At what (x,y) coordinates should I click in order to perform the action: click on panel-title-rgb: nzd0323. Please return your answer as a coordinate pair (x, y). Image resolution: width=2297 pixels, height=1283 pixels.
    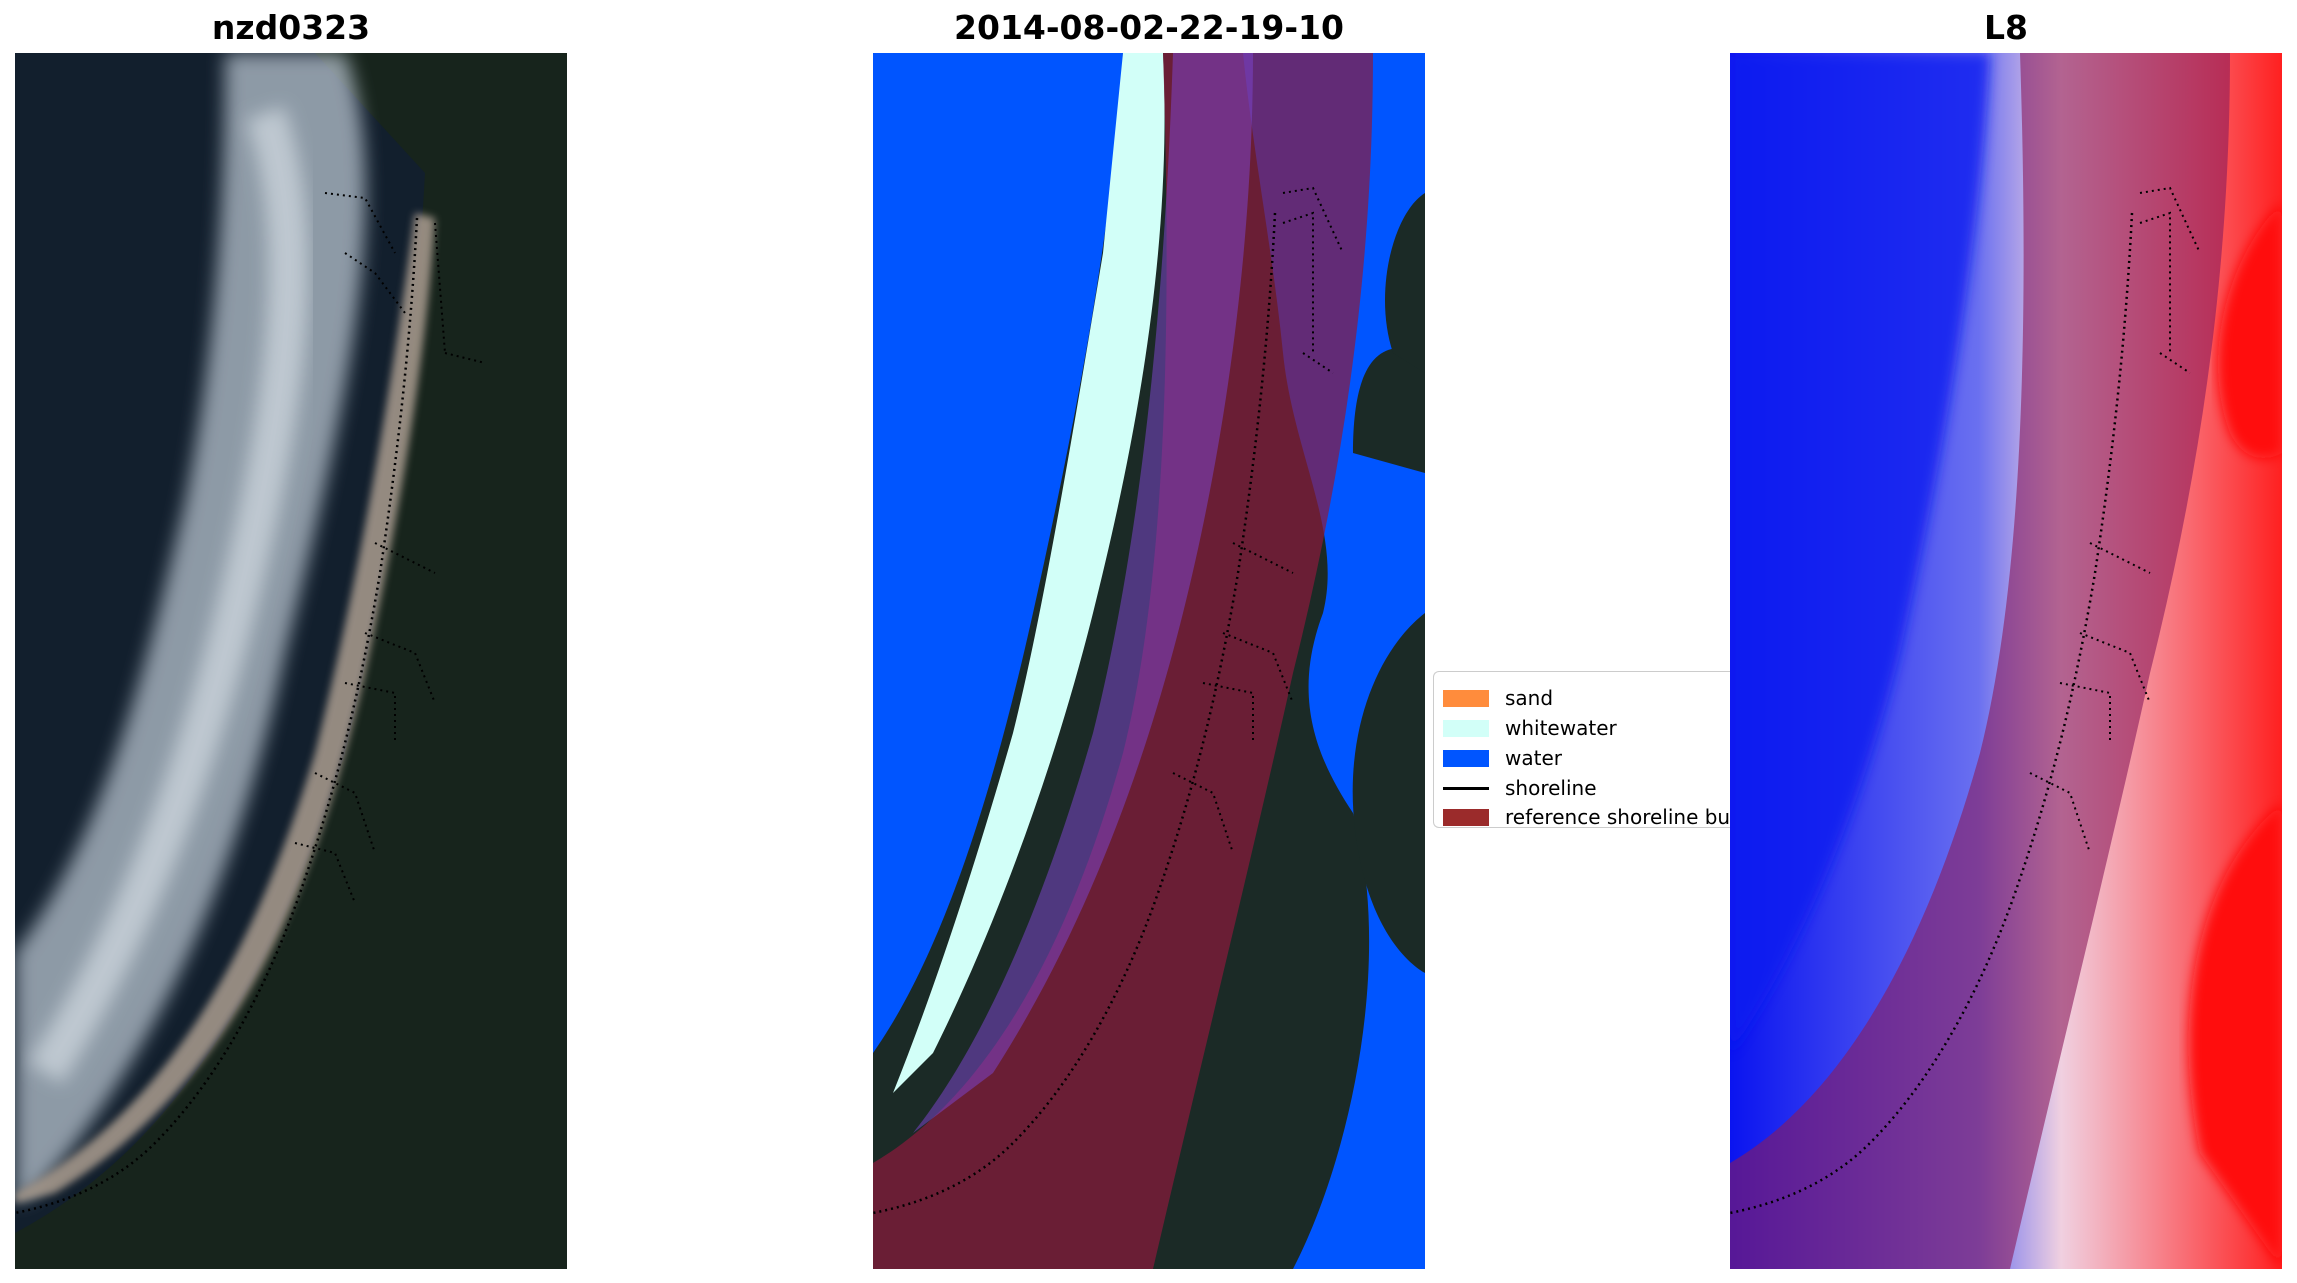
    Looking at the image, I should click on (291, 27).